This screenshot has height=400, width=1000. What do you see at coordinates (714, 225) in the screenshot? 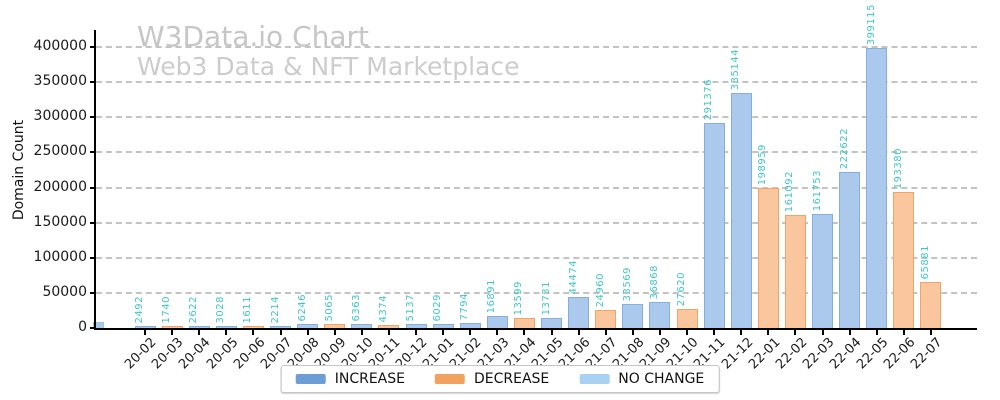
I see `bar-21-11-increase` at bounding box center [714, 225].